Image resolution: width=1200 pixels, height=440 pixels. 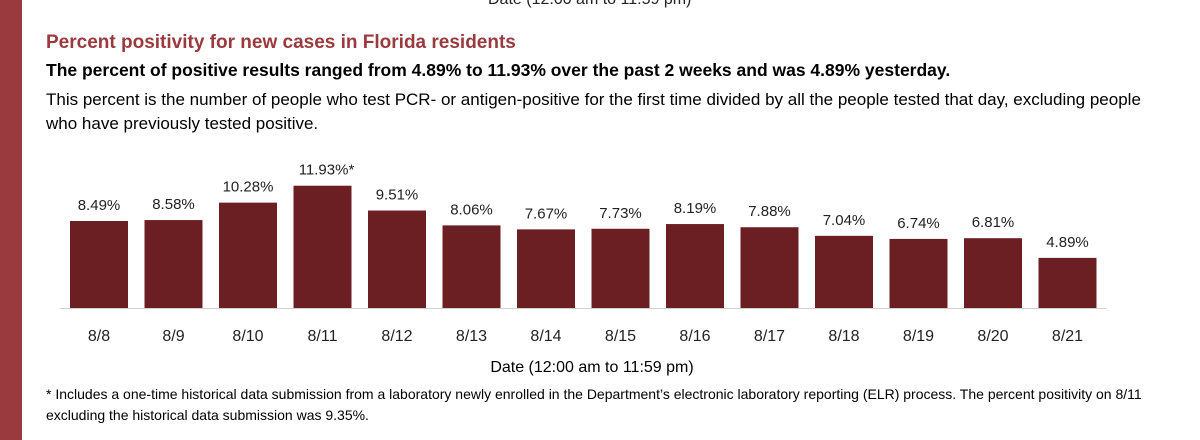 I want to click on tick-label-8/16: 8/16, so click(x=694, y=336).